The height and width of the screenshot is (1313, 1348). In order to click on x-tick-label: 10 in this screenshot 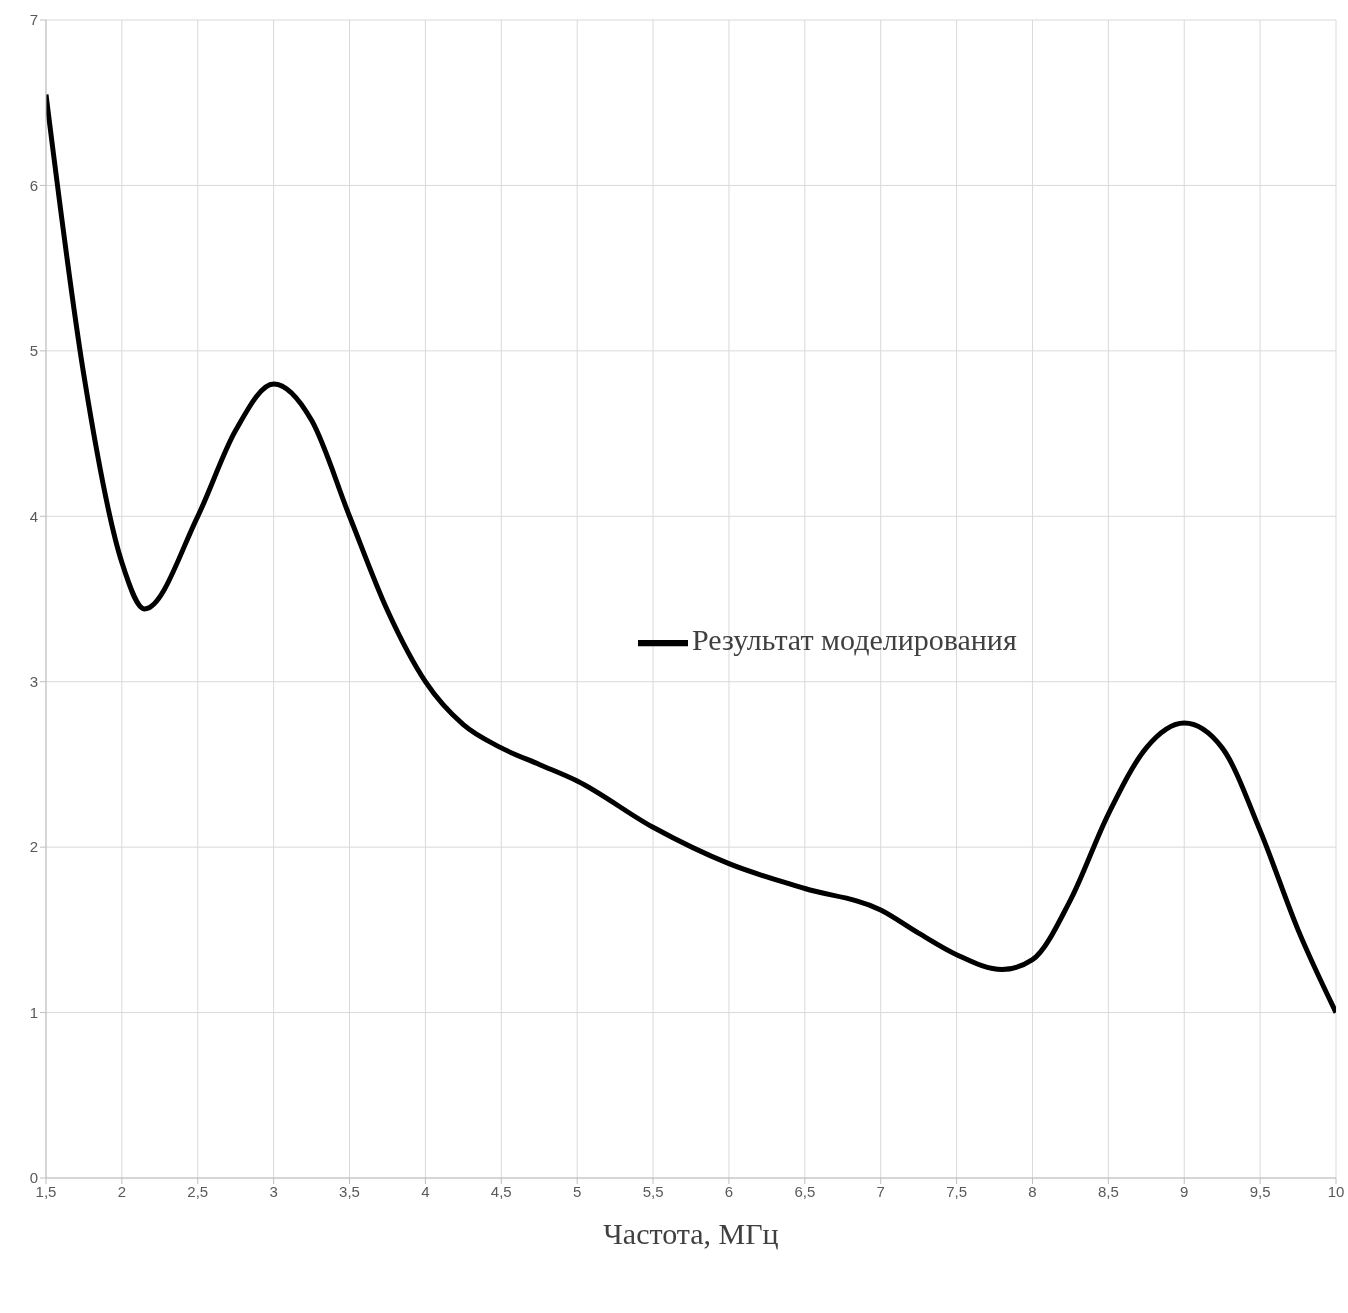, I will do `click(1336, 1191)`.